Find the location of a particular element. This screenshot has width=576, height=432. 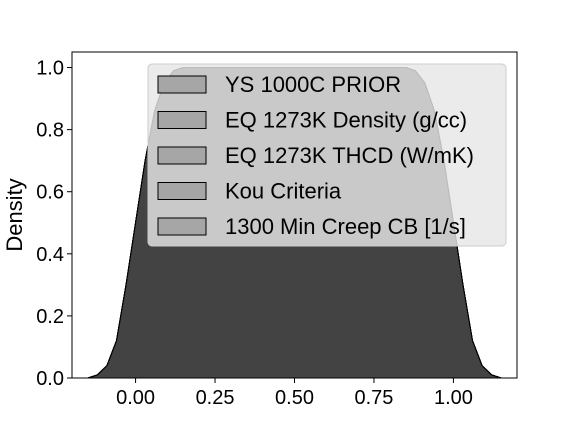

legend-entry: EQ 1273K Density (g/cc) is located at coordinates (312, 120).